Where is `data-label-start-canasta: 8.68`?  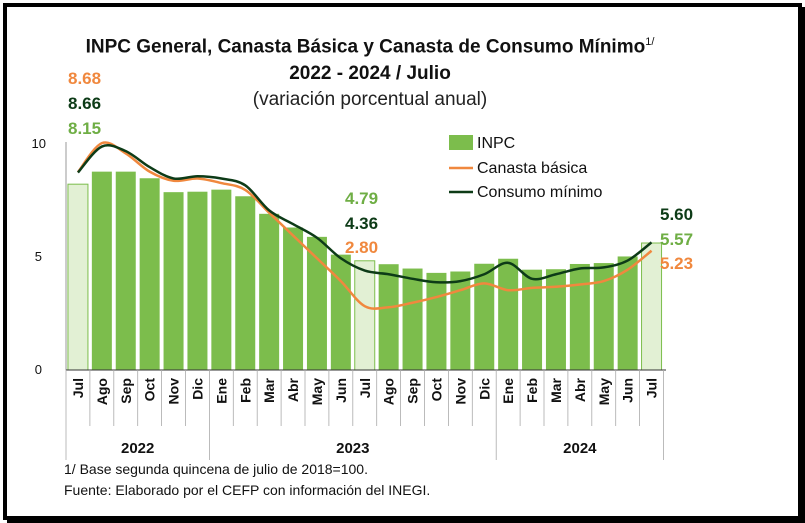
data-label-start-canasta: 8.68 is located at coordinates (84, 78).